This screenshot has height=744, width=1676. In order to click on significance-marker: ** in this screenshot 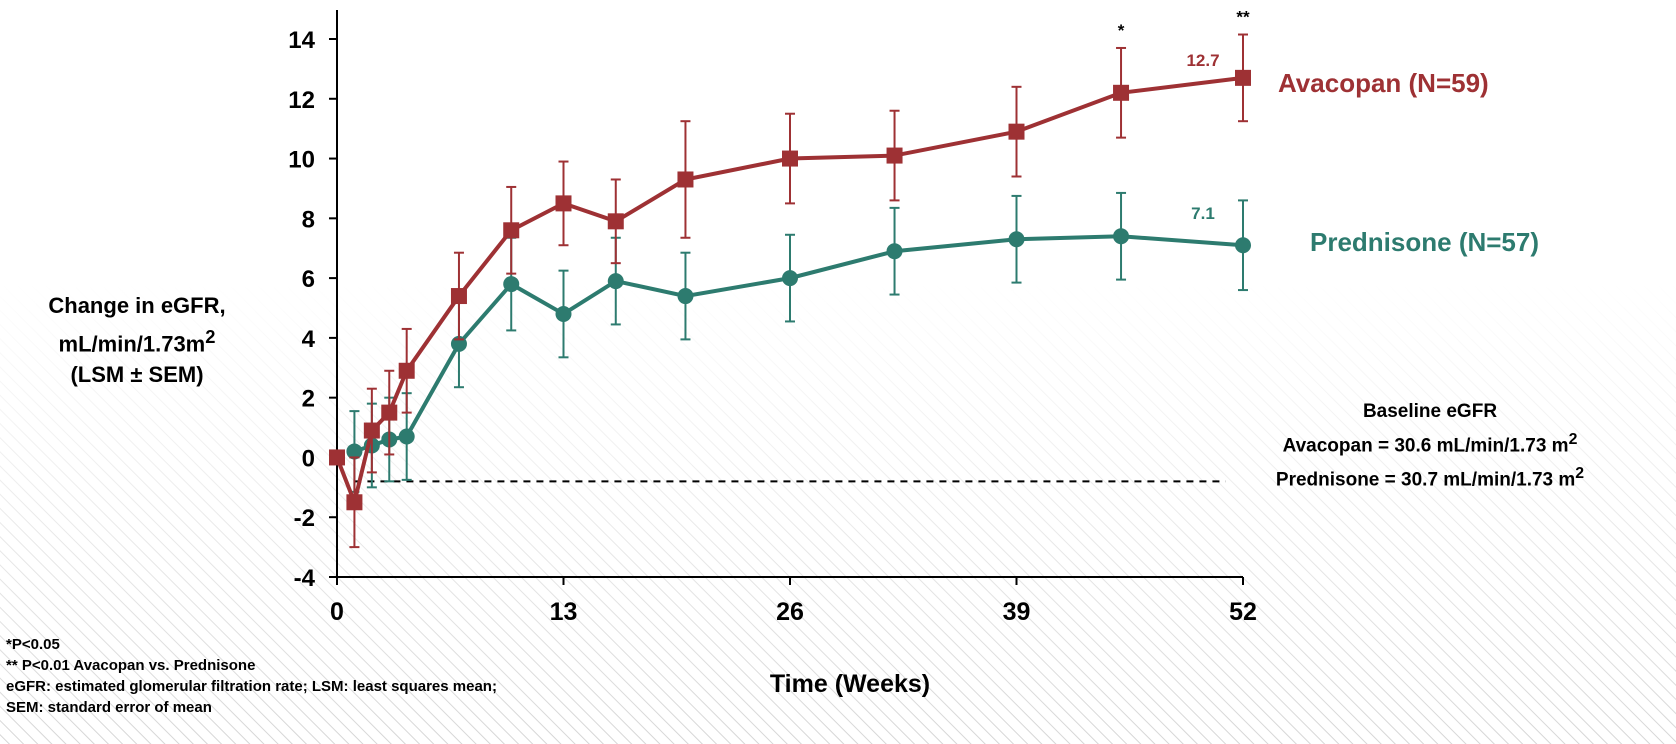, I will do `click(1243, 17)`.